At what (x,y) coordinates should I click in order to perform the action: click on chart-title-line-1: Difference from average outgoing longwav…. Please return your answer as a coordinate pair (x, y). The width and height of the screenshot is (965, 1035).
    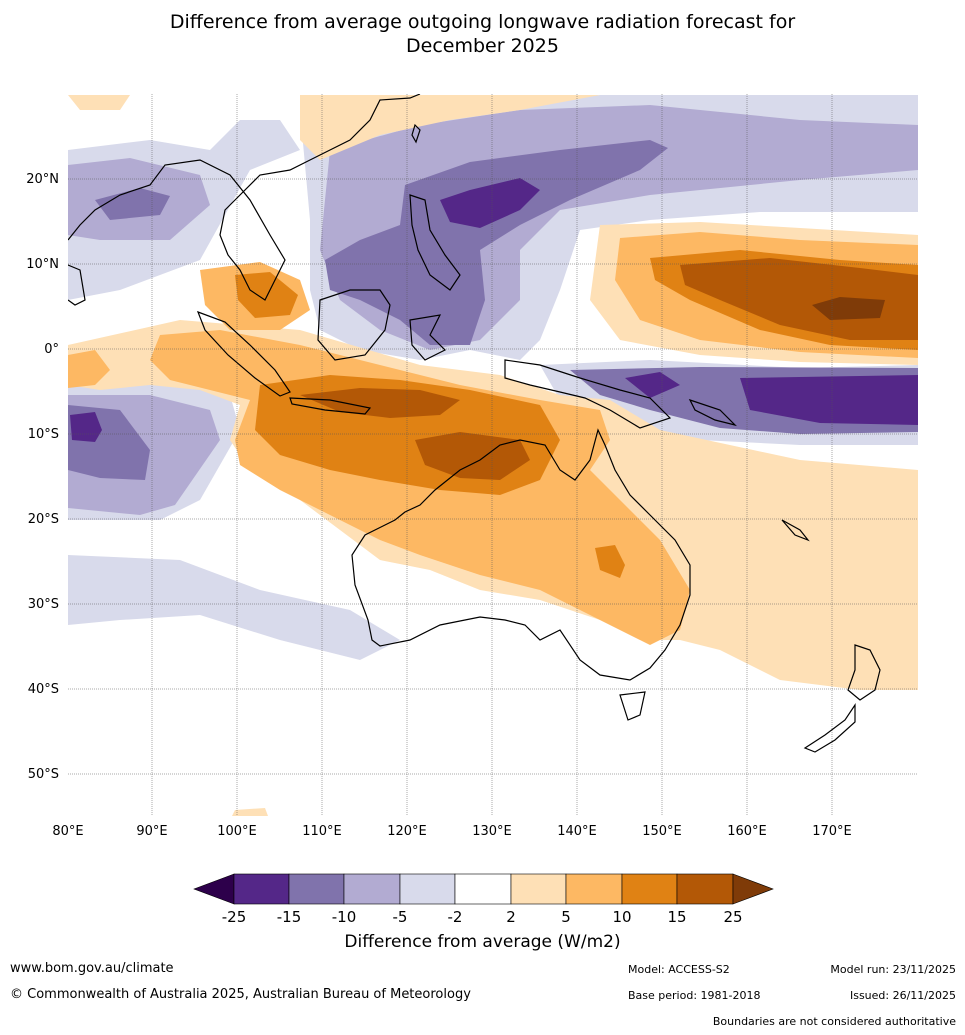
    Looking at the image, I should click on (482, 22).